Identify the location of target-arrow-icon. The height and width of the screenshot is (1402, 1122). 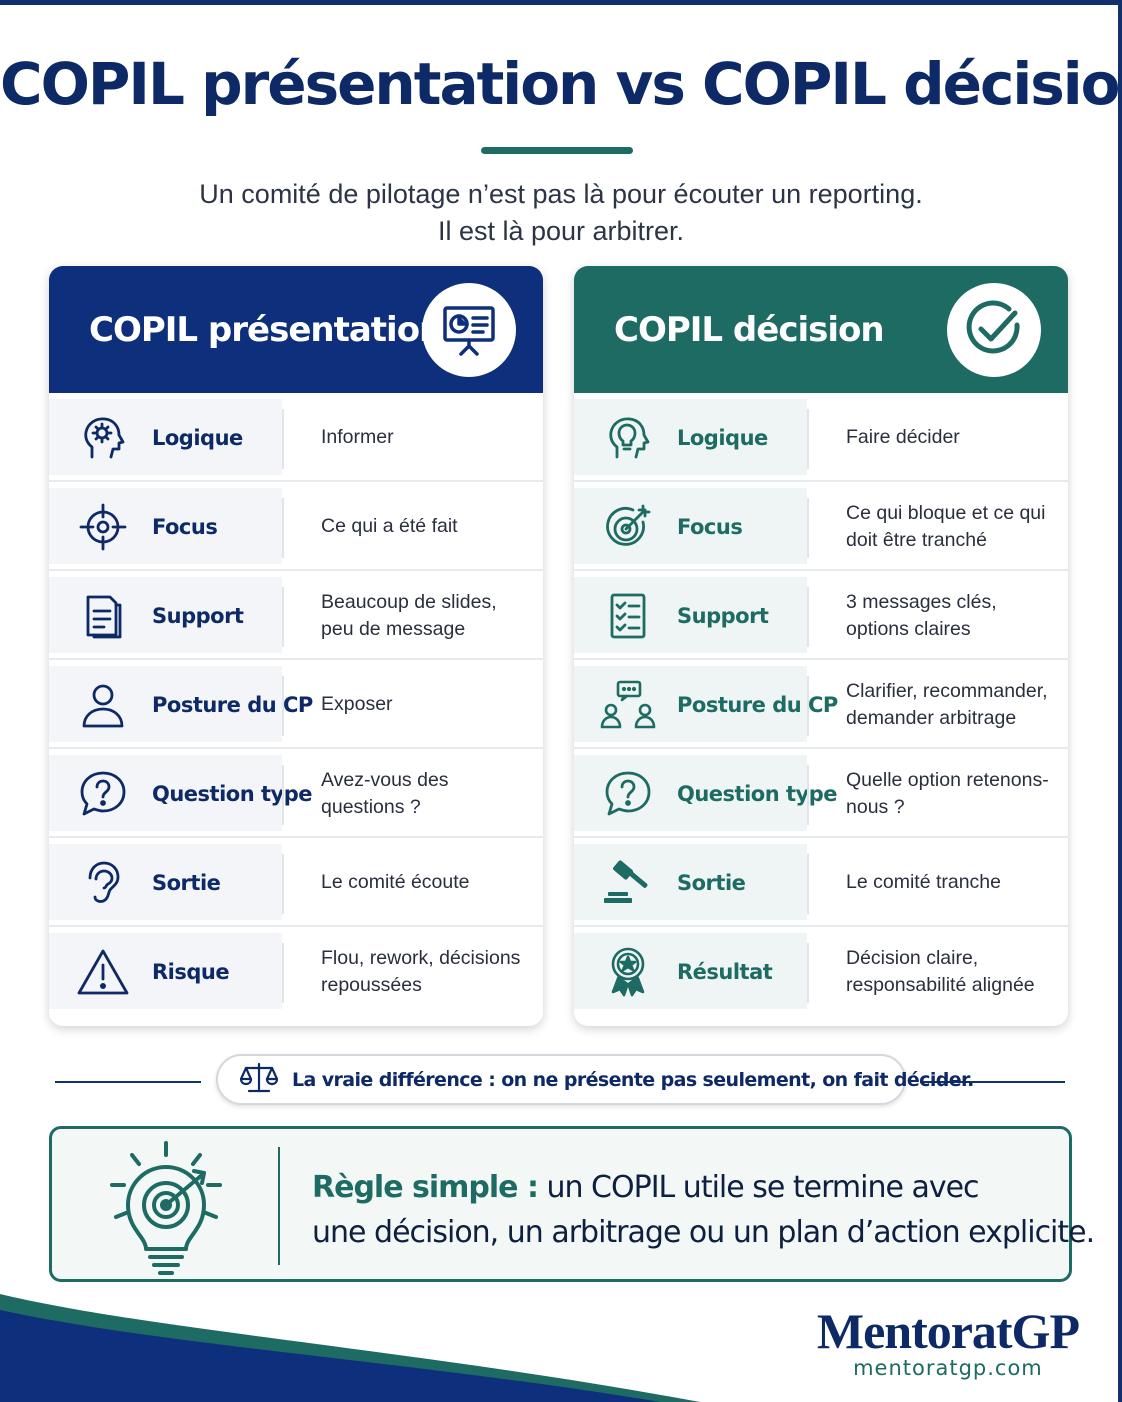
(628, 527).